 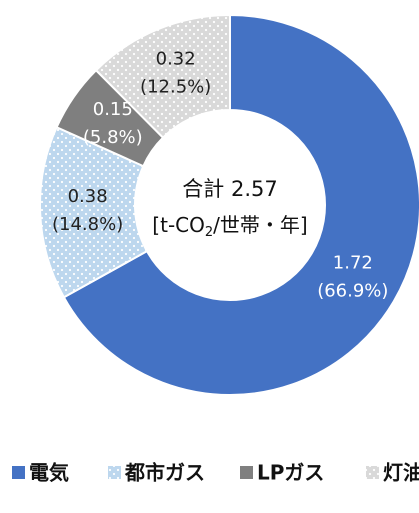 I want to click on data-label: 0.15, so click(x=113, y=109).